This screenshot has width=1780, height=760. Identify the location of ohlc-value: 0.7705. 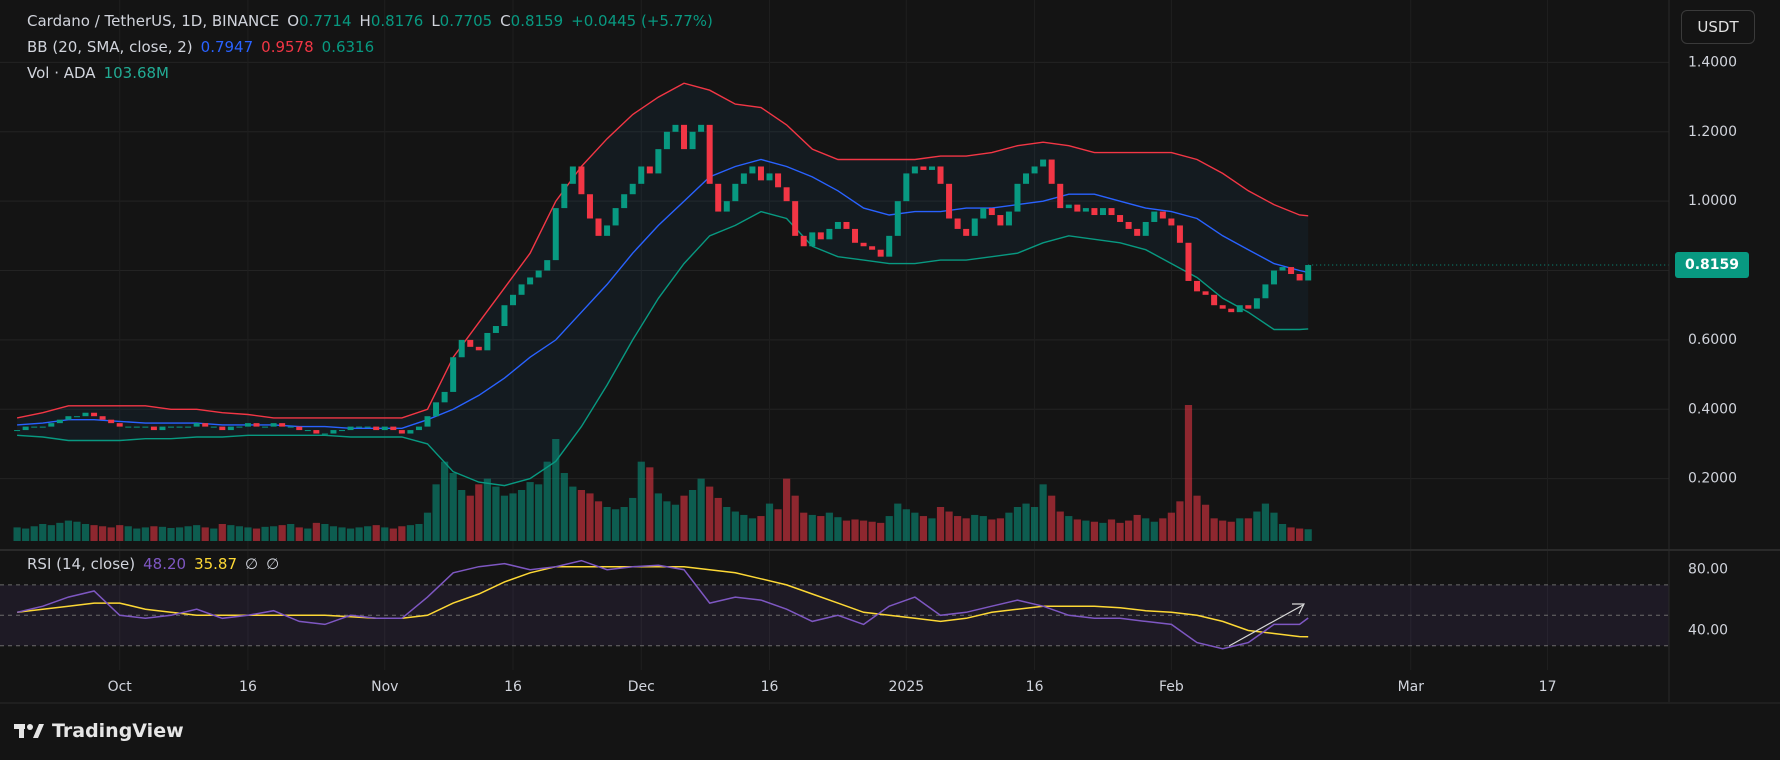
(466, 21).